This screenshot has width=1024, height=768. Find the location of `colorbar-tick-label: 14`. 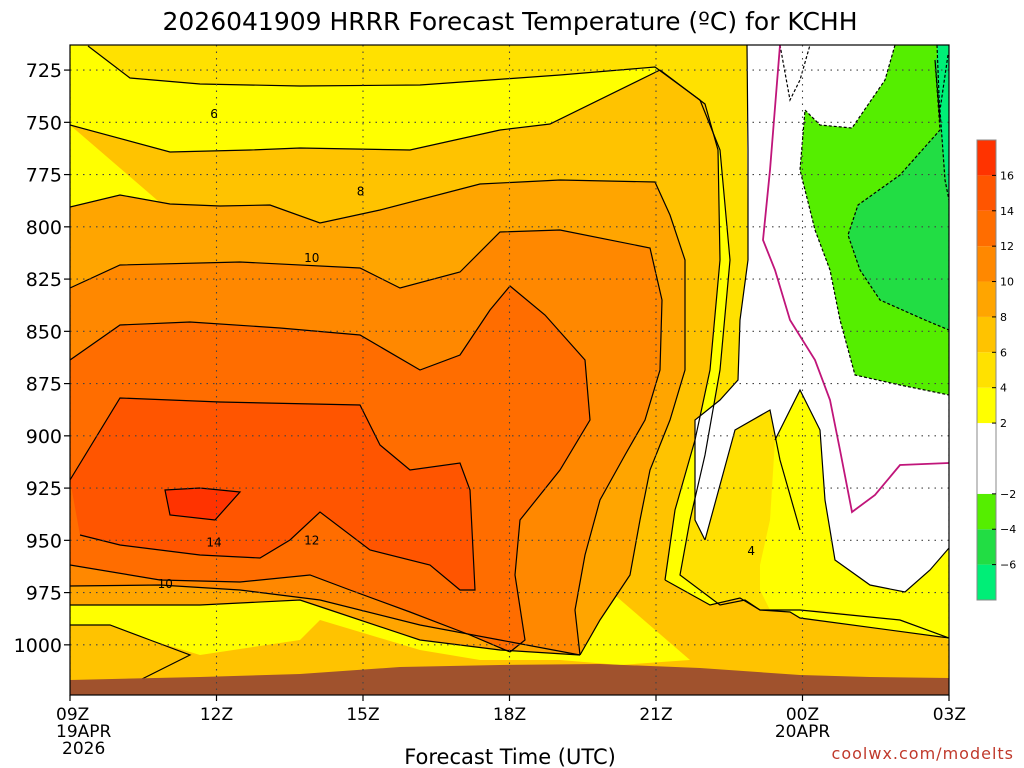

colorbar-tick-label: 14 is located at coordinates (1007, 211).